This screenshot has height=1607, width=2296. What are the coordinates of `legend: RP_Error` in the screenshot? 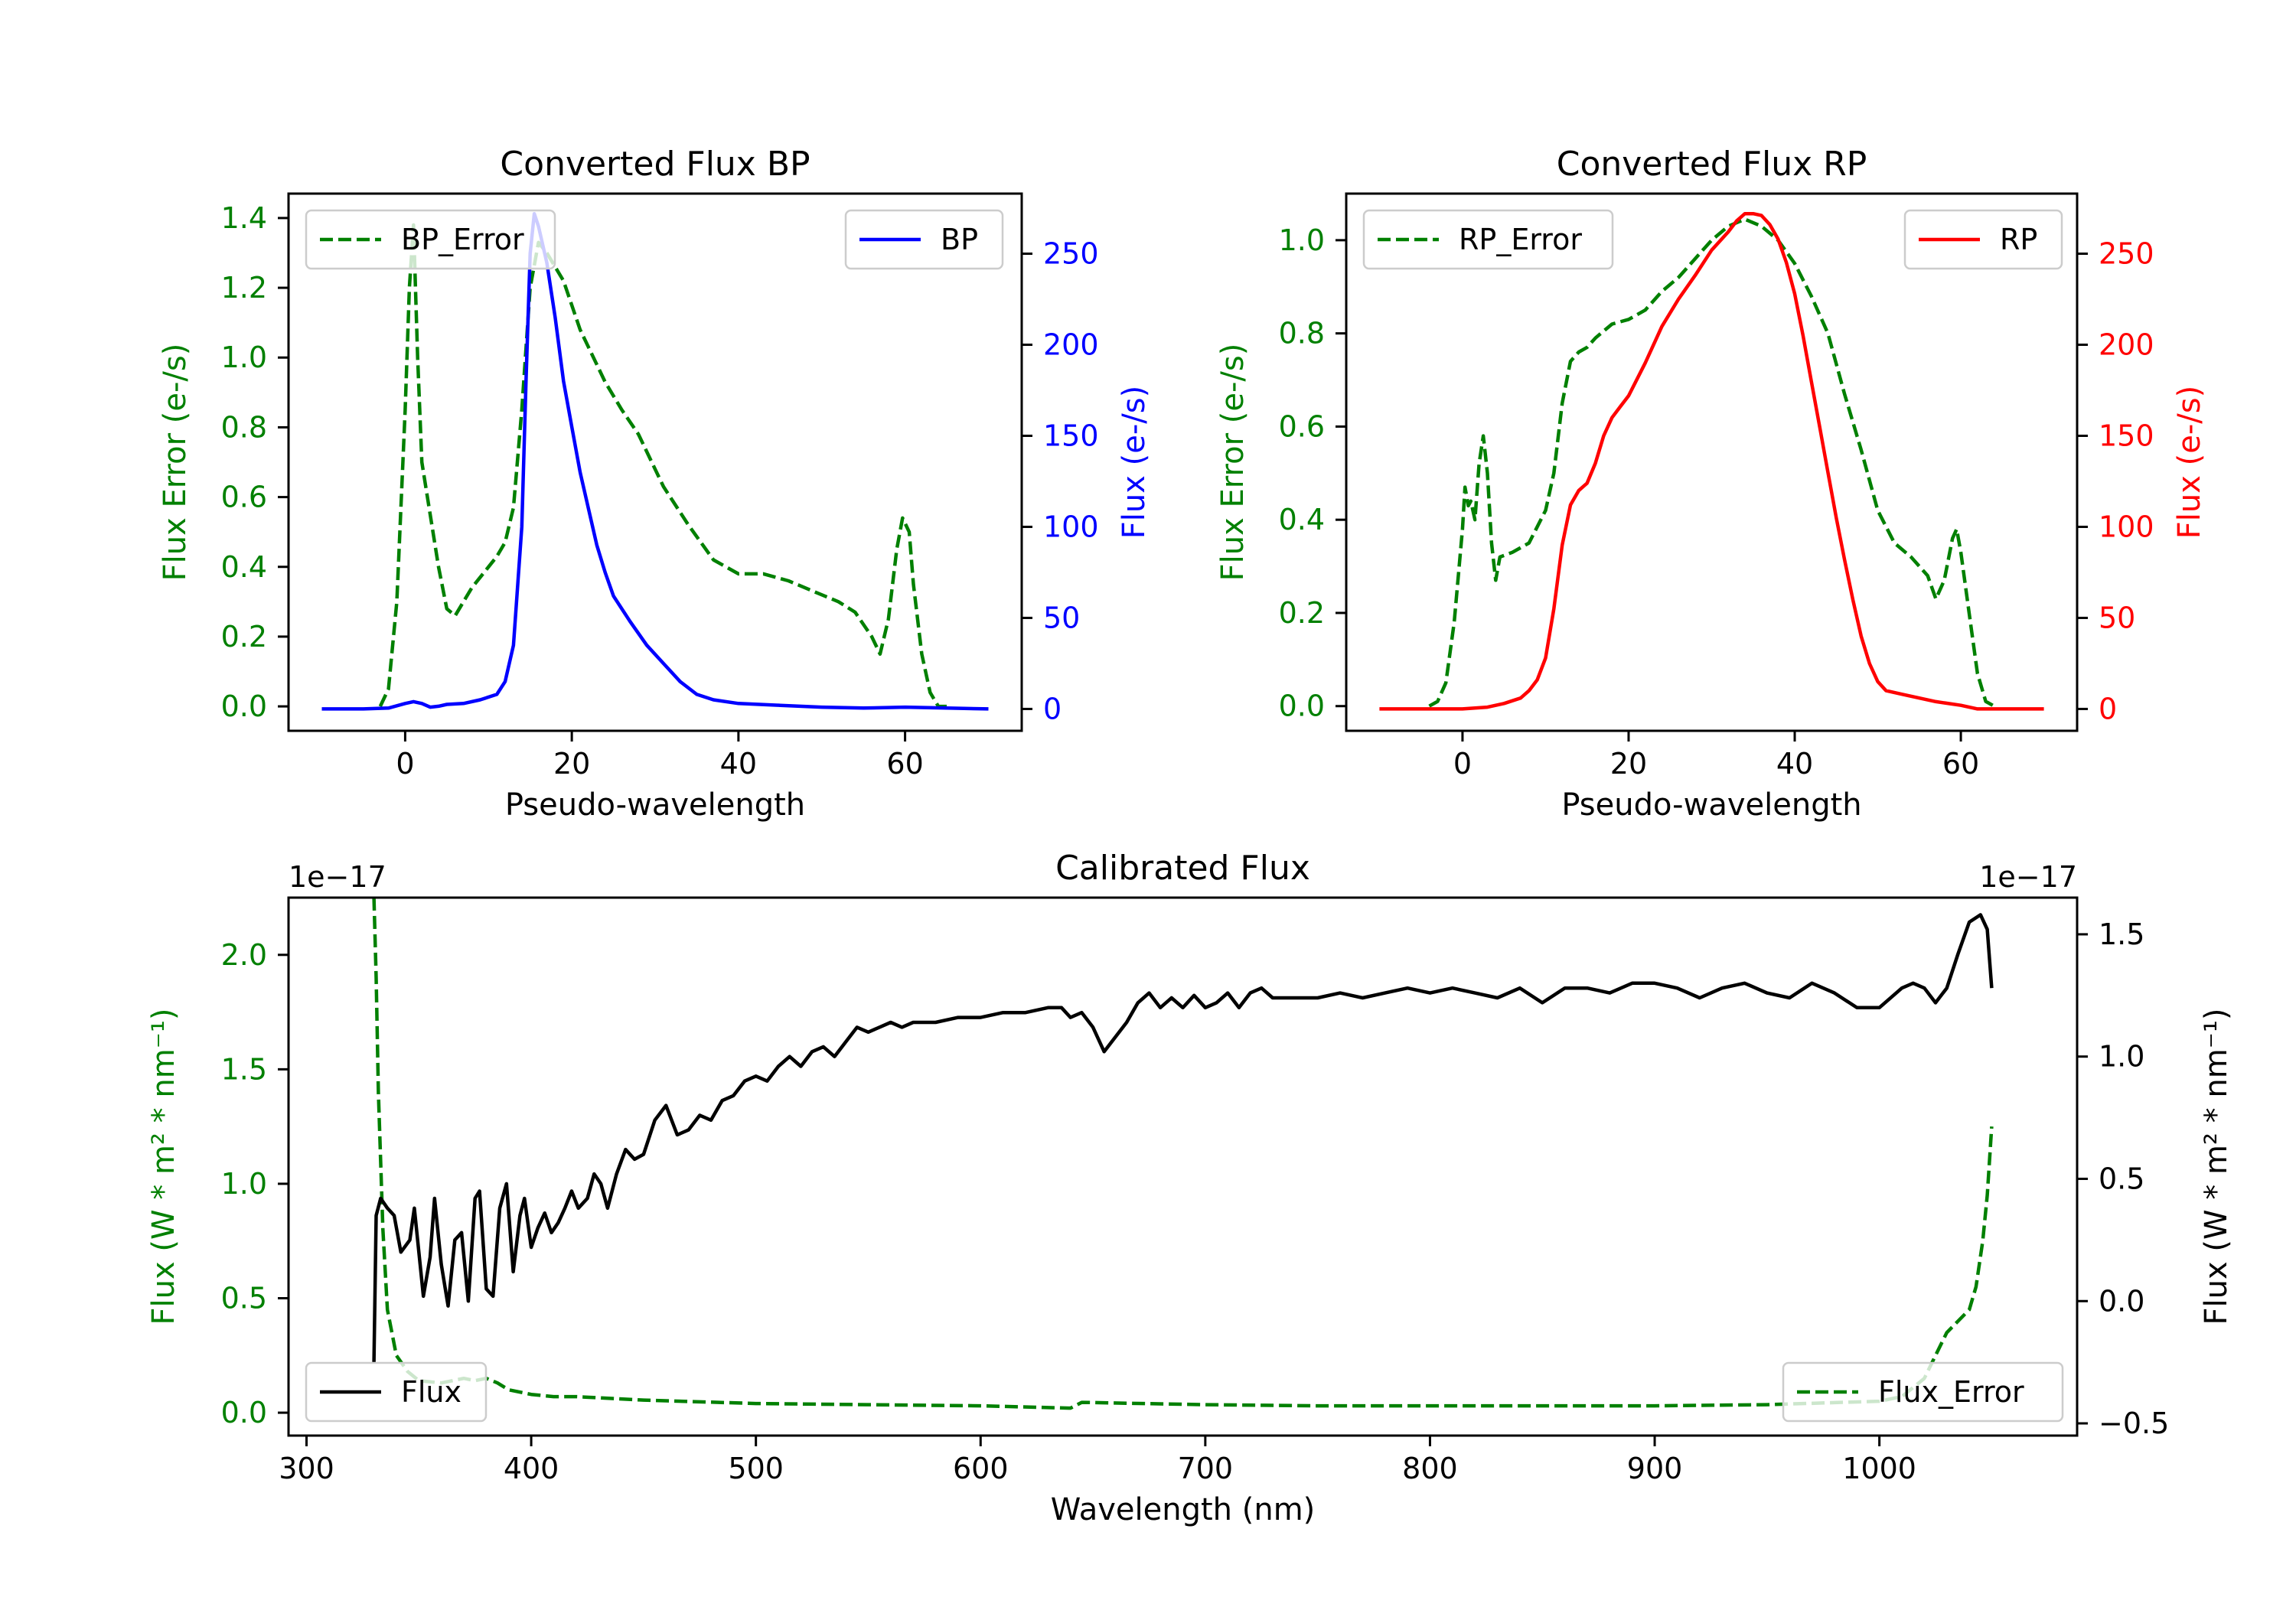 It's located at (1488, 239).